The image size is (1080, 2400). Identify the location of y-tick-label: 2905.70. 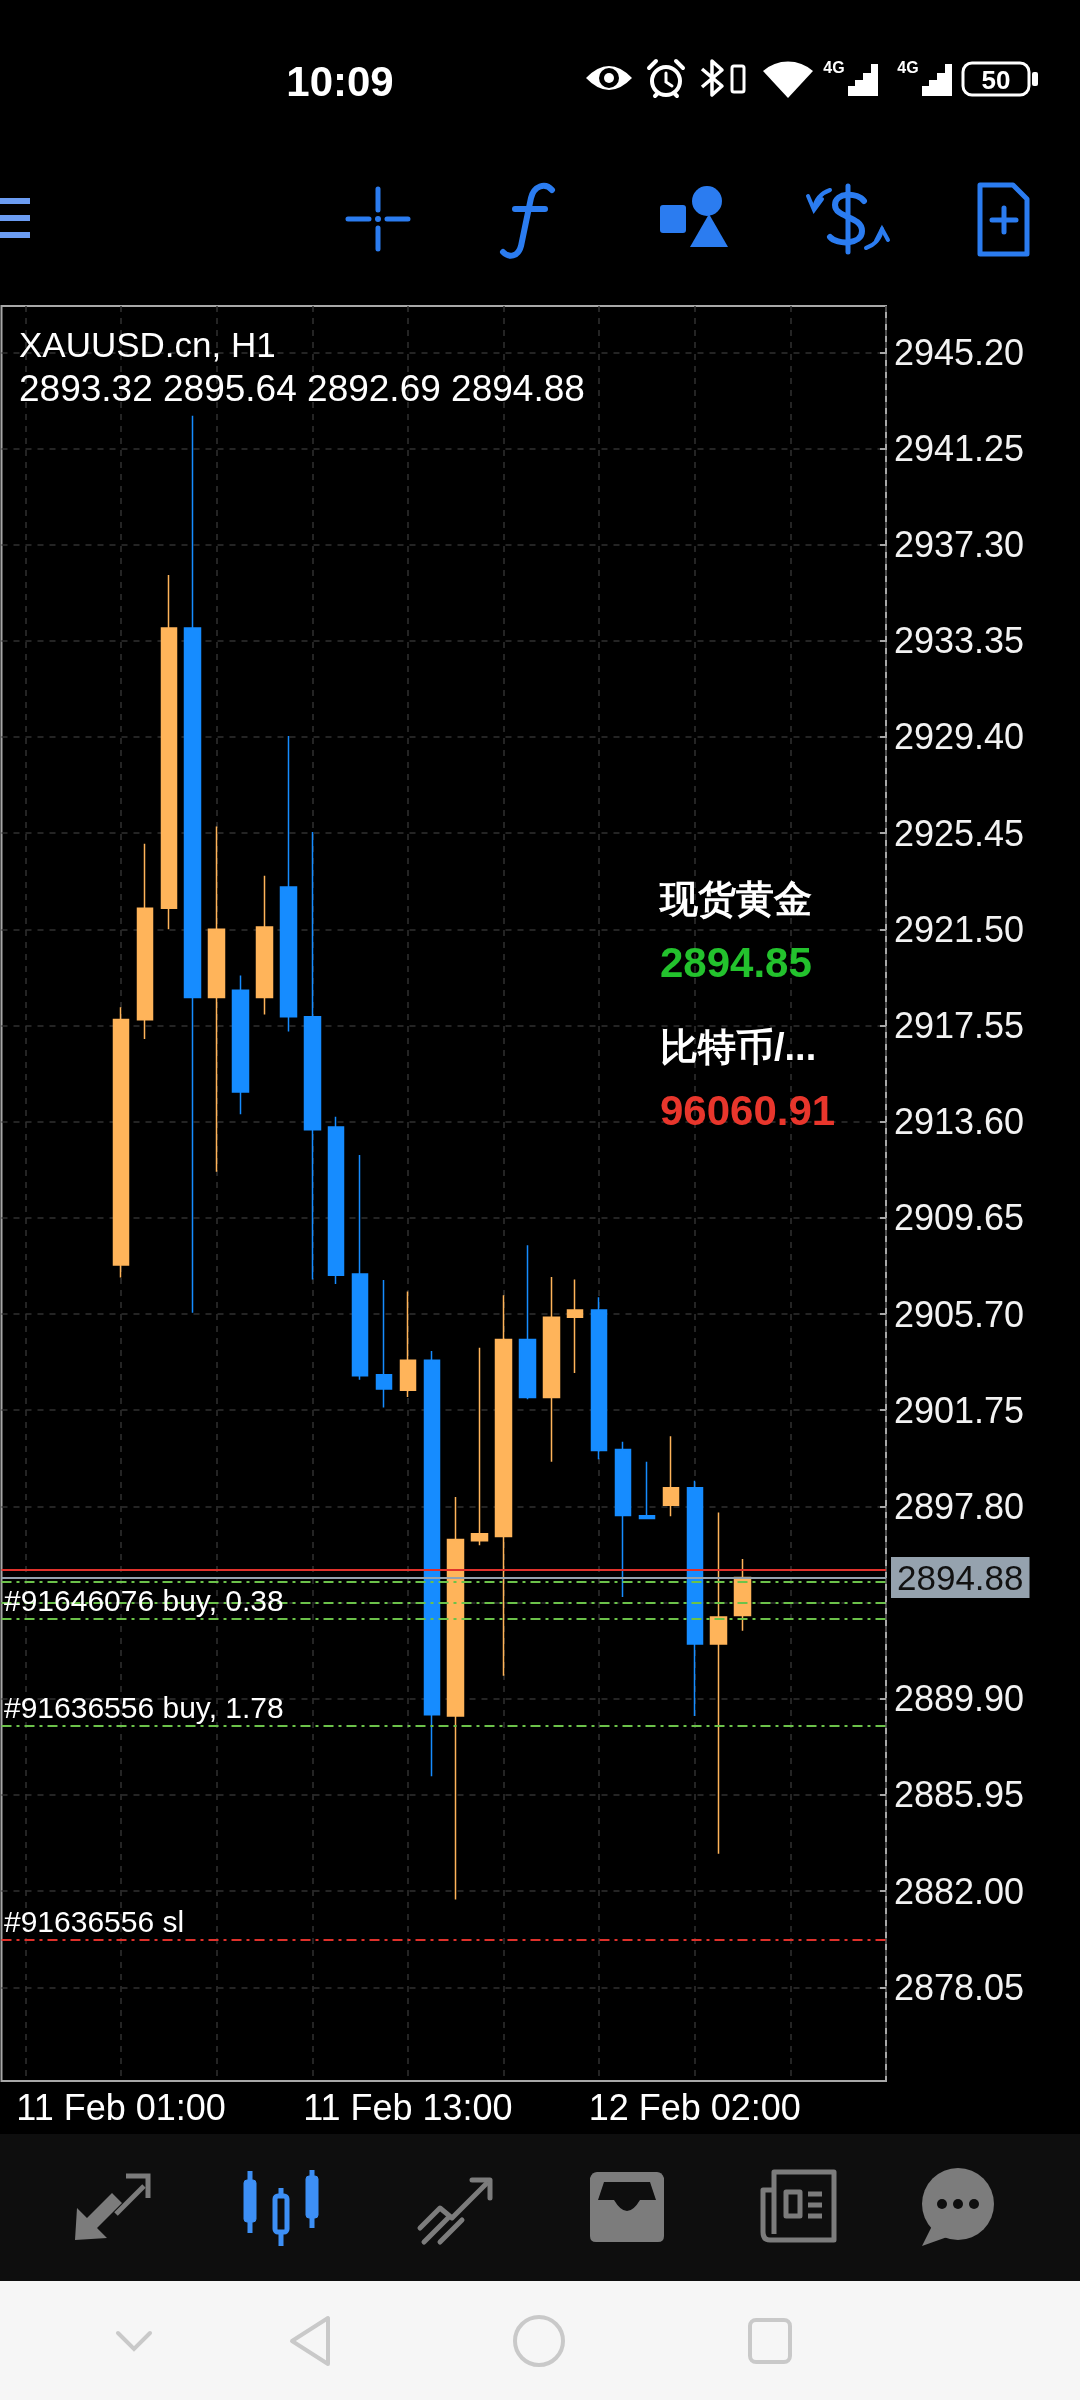
(959, 1314).